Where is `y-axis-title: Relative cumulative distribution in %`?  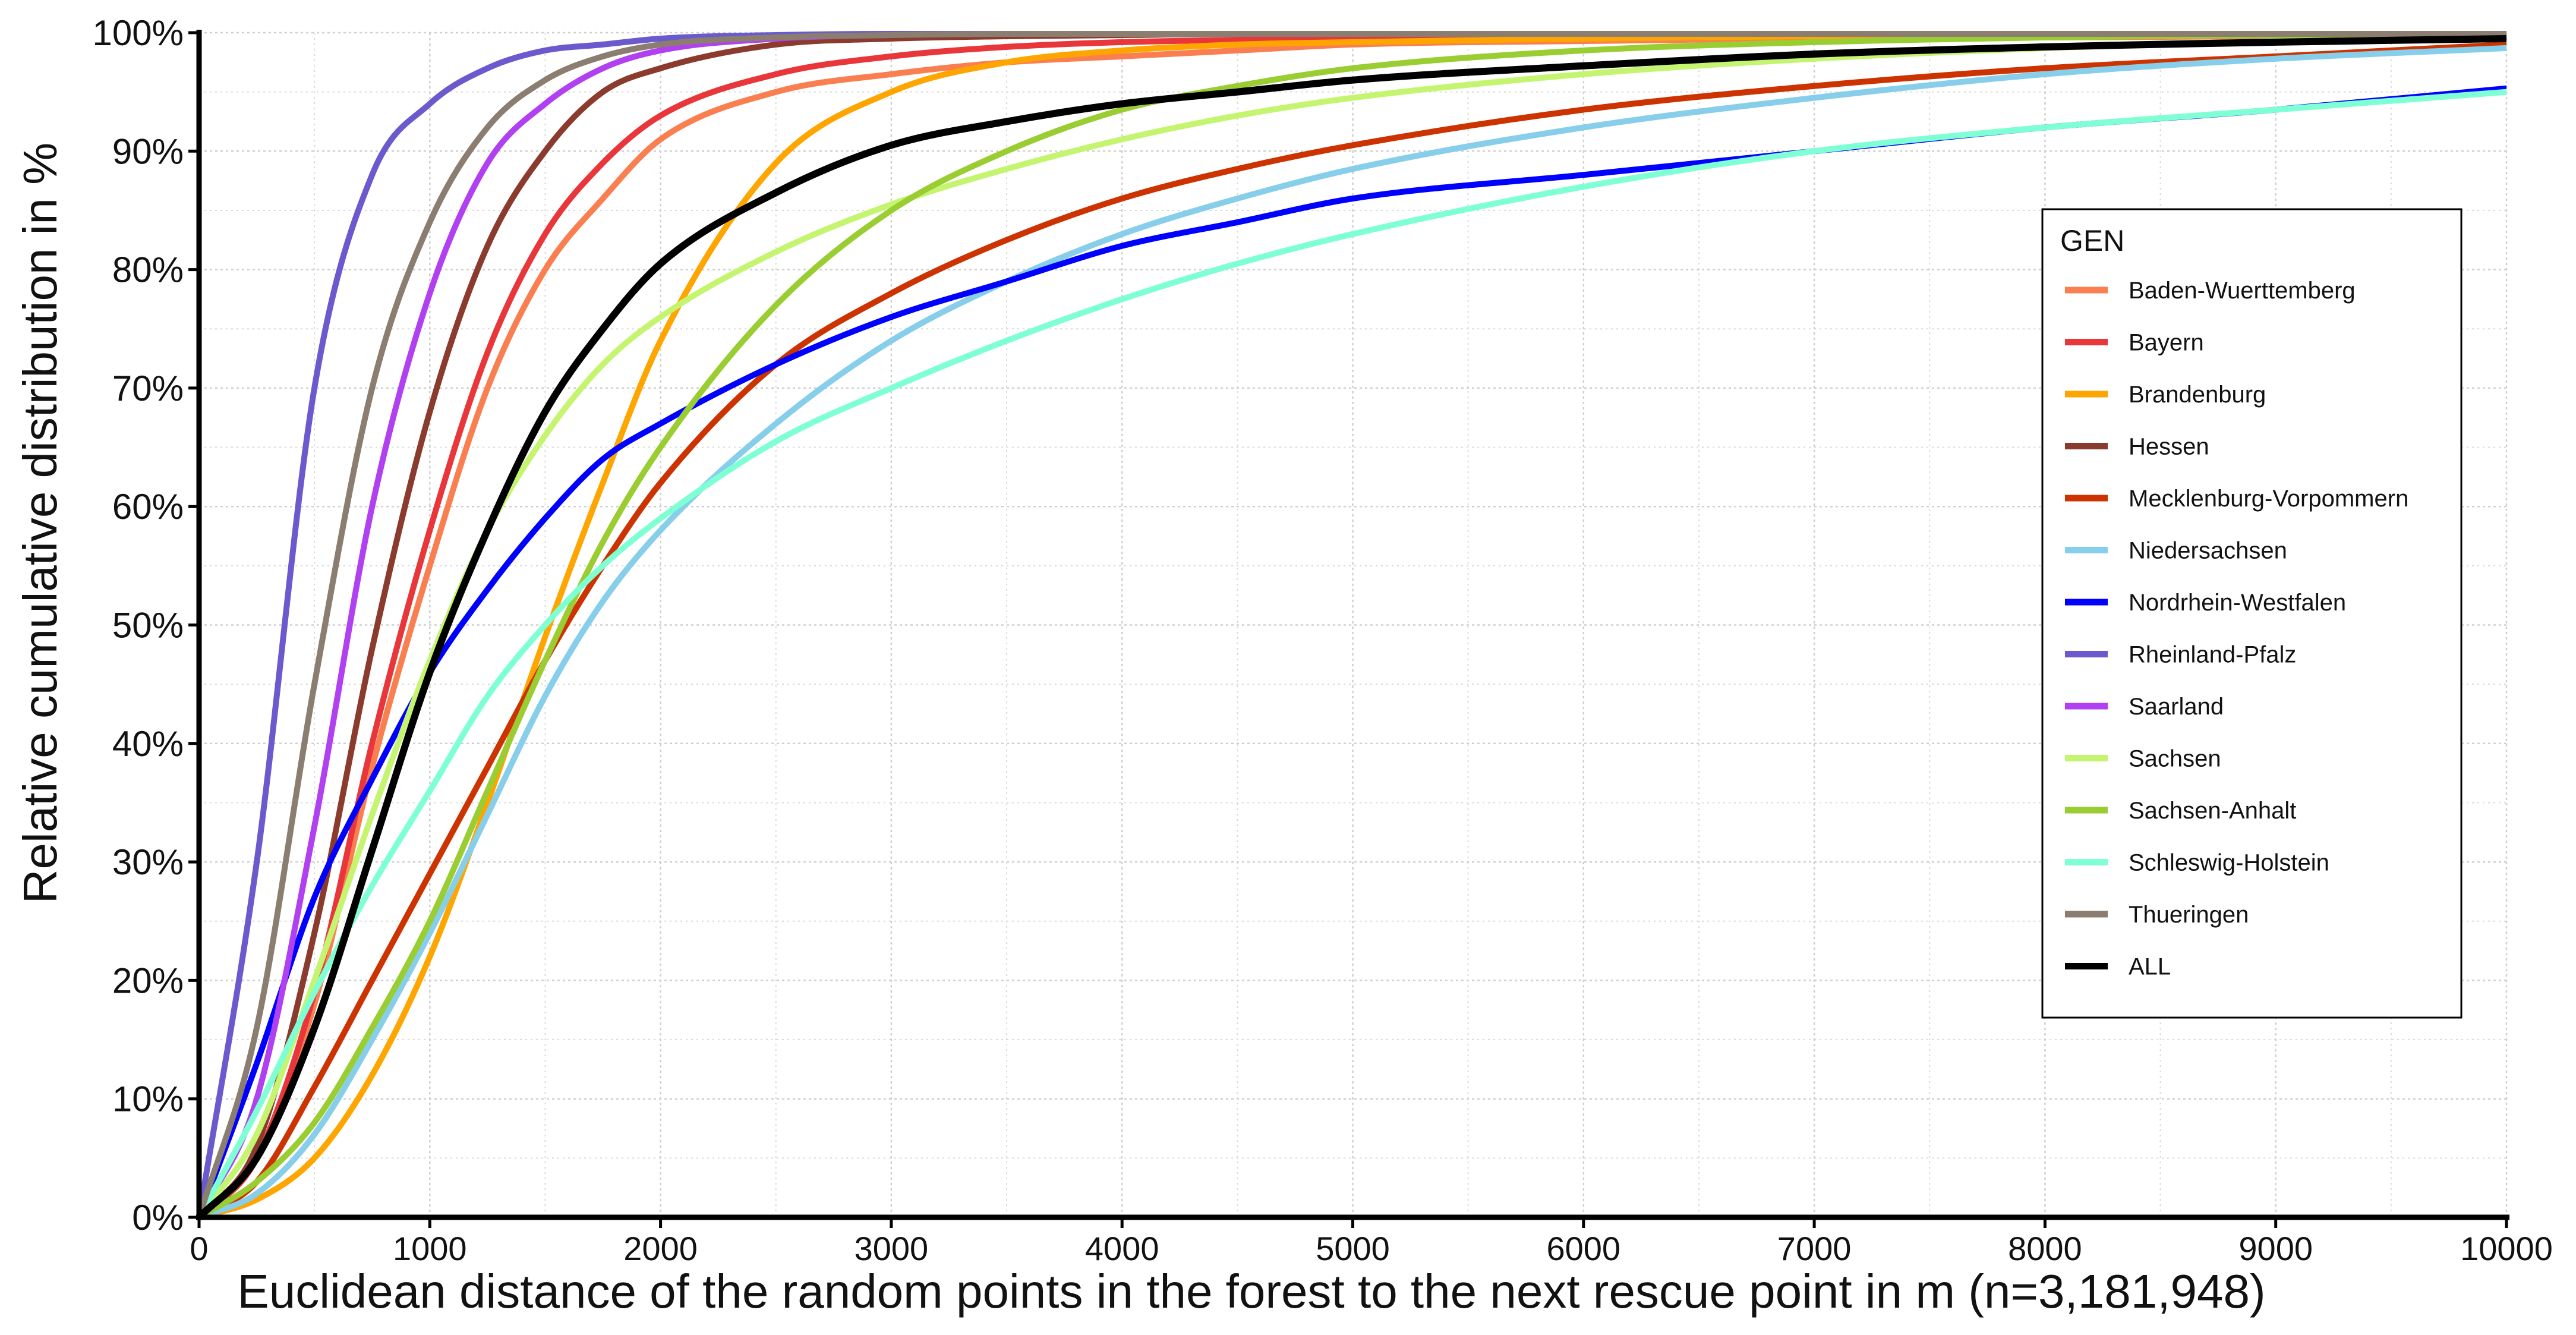 y-axis-title: Relative cumulative distribution in % is located at coordinates (41, 523).